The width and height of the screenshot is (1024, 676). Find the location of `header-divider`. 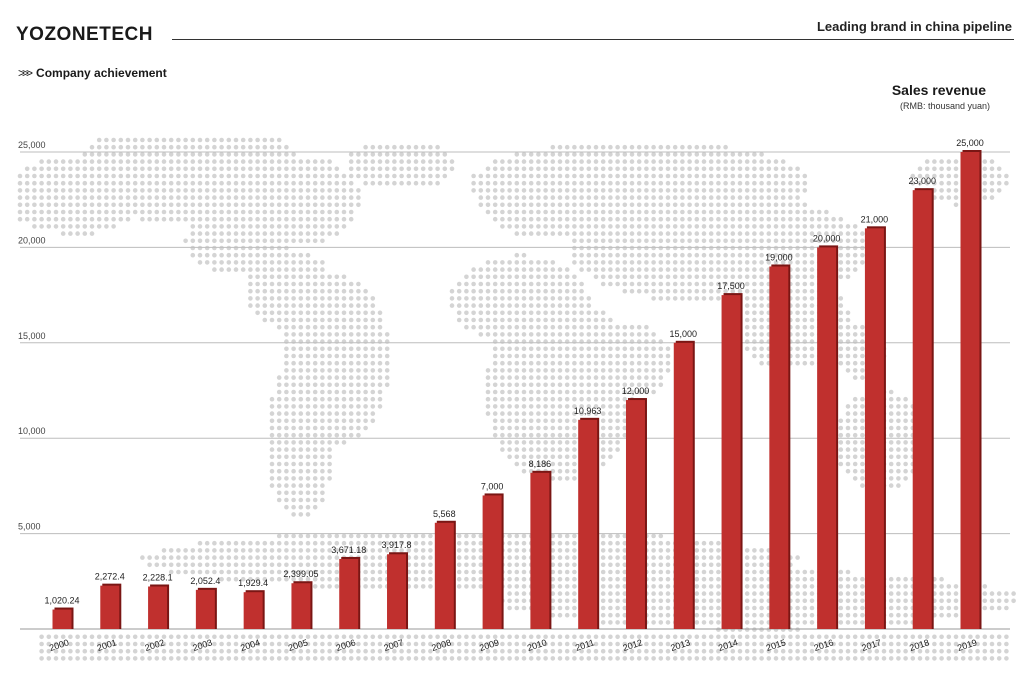

header-divider is located at coordinates (593, 39).